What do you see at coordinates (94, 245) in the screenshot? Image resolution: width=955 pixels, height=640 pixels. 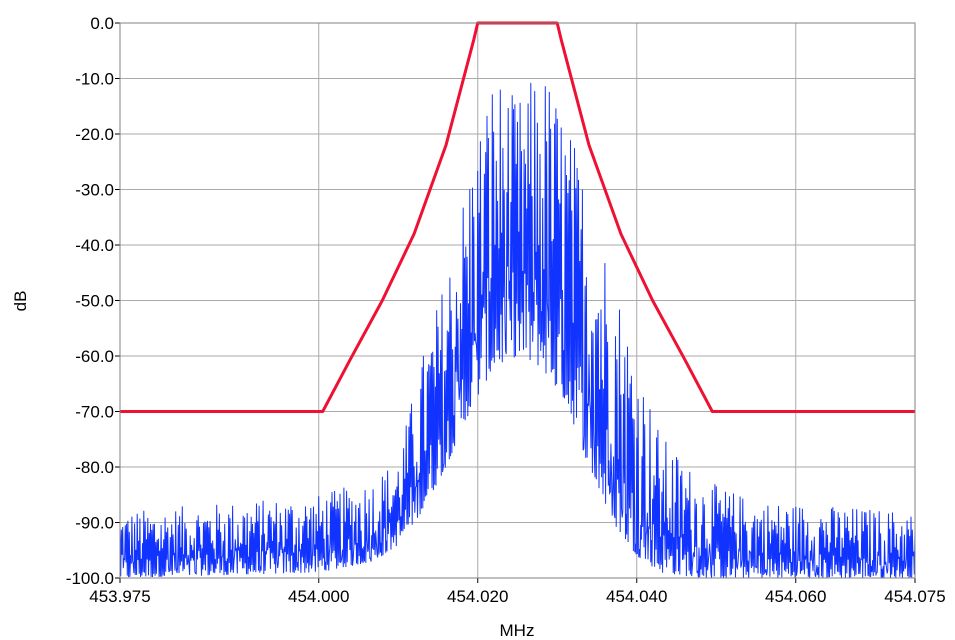 I see `y-tick-label: -40.0` at bounding box center [94, 245].